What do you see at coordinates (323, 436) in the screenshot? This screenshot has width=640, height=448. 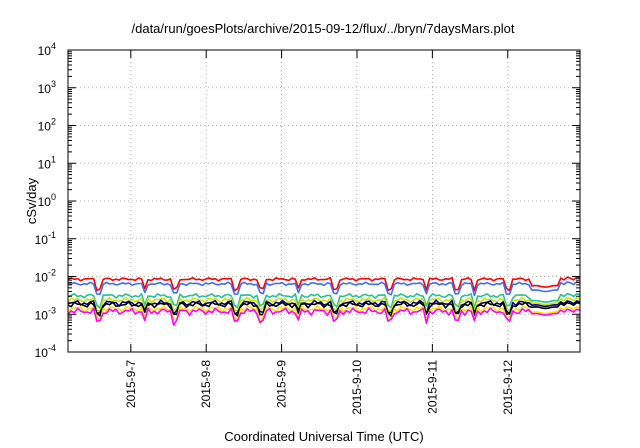 I see `x-axis-label: Coordinated Universal Time (UTC)` at bounding box center [323, 436].